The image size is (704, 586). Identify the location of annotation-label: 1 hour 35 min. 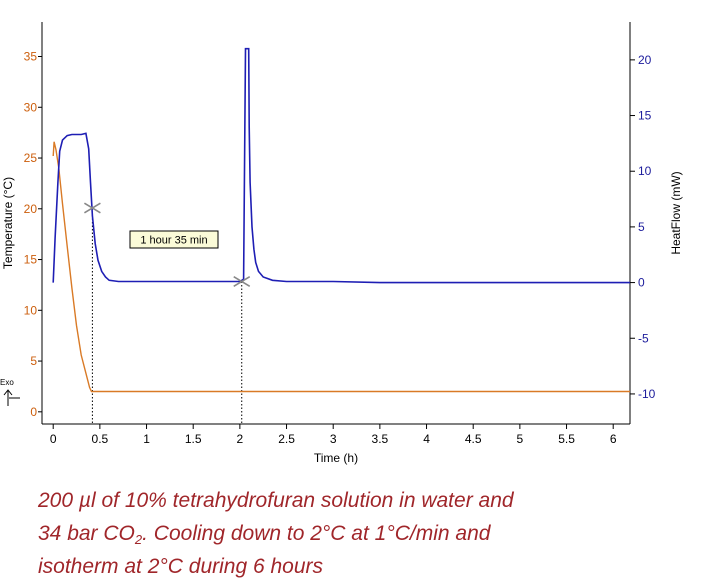
(173, 241).